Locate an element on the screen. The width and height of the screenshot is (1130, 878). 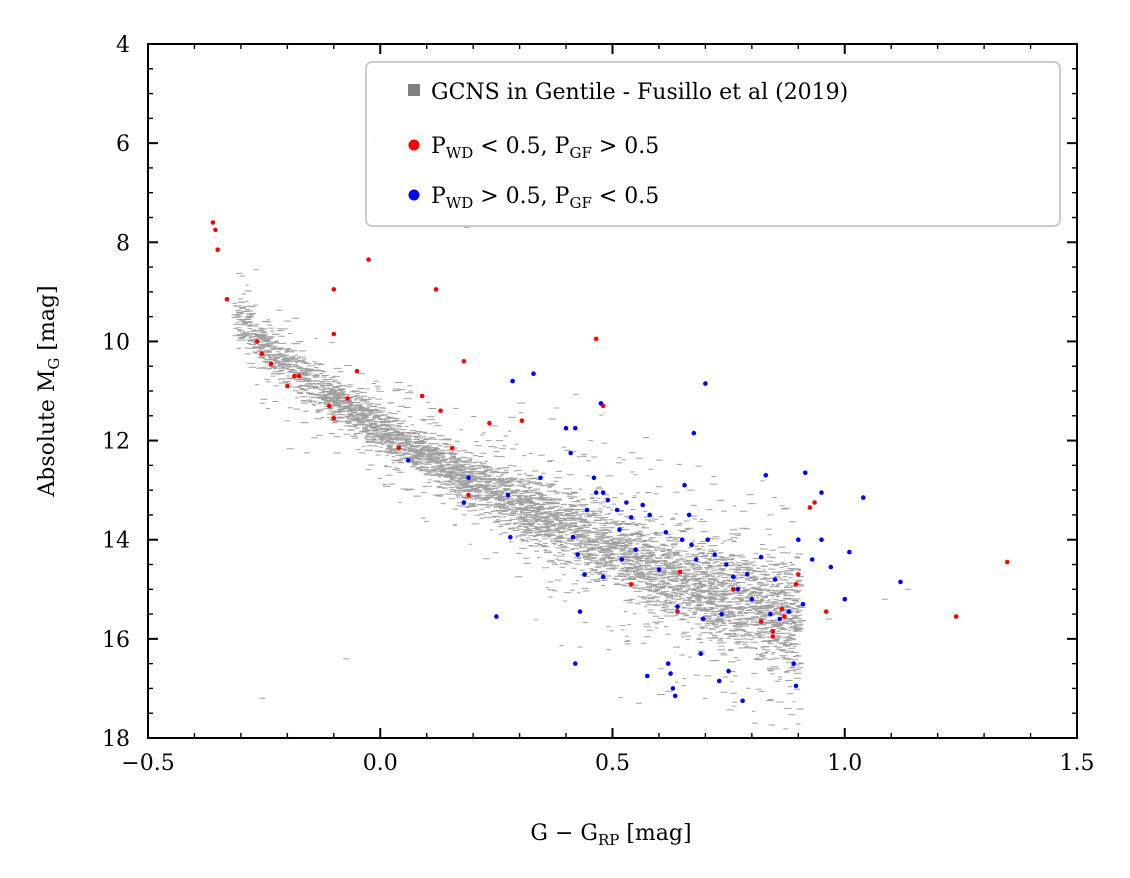
x-axis-label: G − GRP [mag] is located at coordinates (610, 835).